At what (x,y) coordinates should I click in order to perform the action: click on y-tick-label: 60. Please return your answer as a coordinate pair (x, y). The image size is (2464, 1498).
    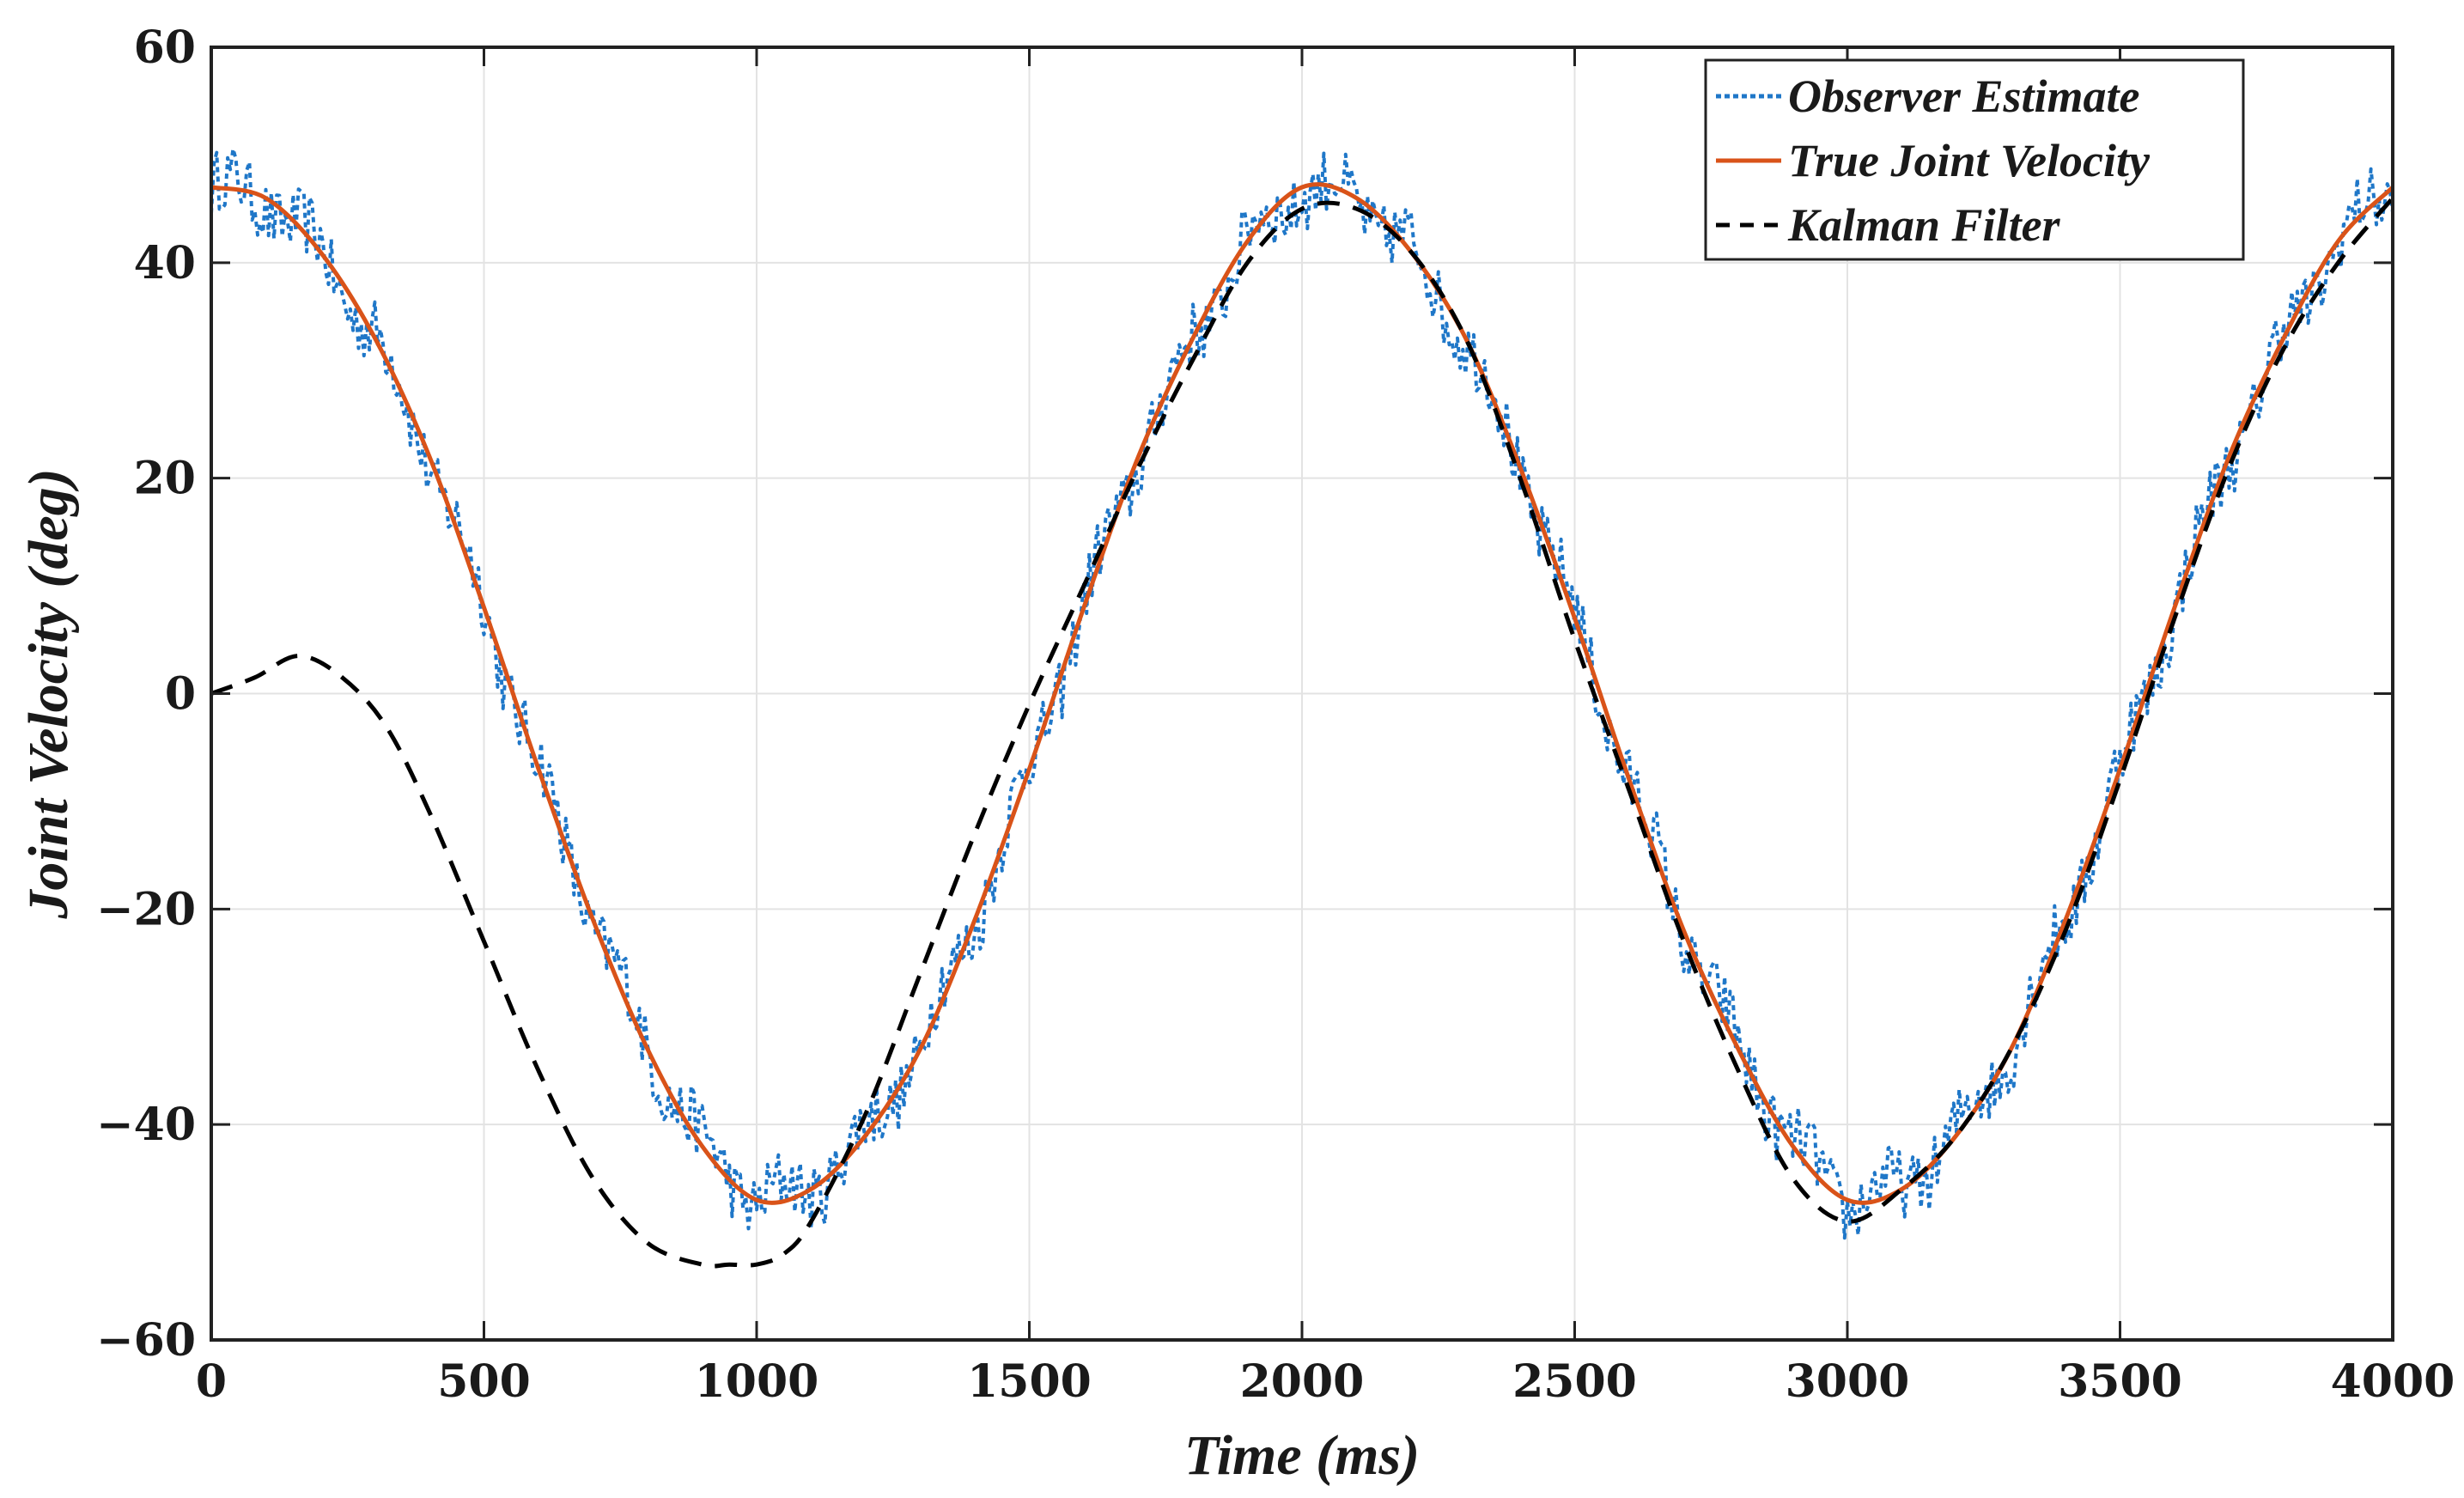
    Looking at the image, I should click on (165, 47).